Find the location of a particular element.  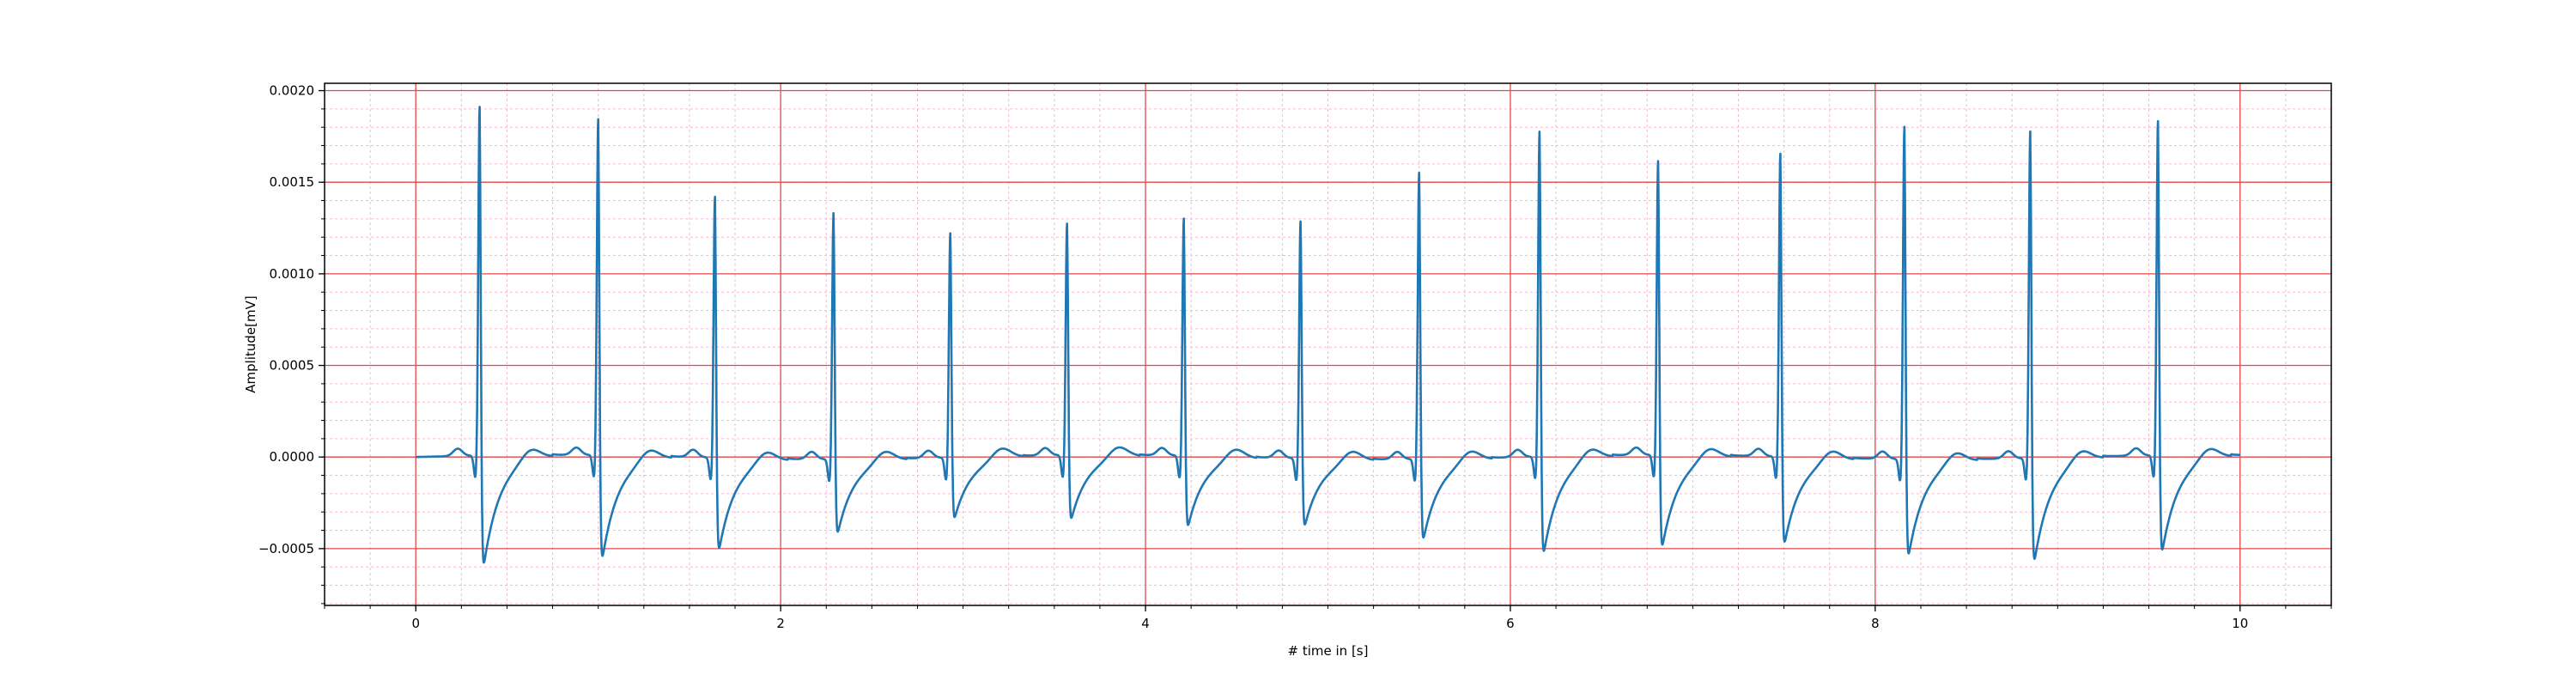

x-tick-label: 4 is located at coordinates (1145, 623).